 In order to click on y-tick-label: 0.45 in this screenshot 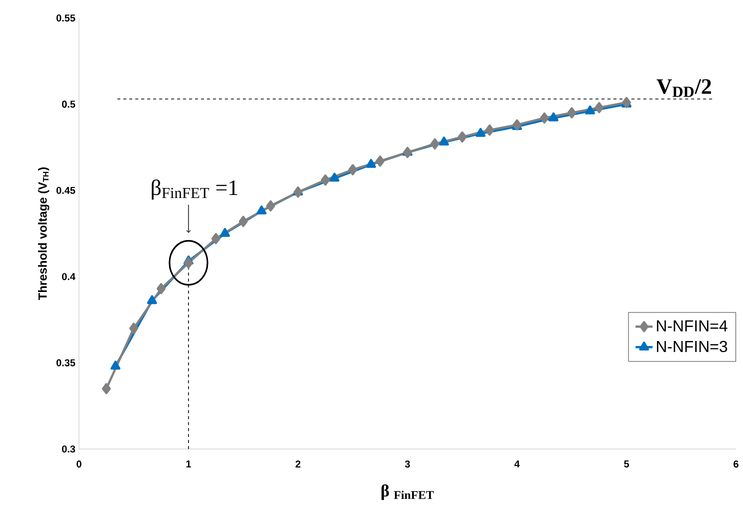, I will do `click(66, 190)`.